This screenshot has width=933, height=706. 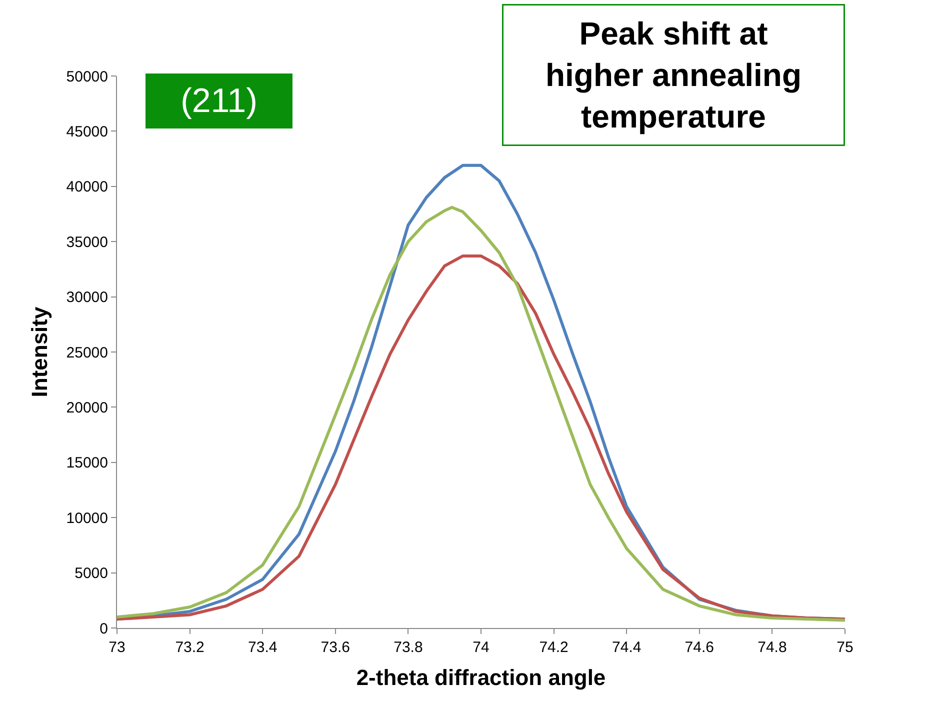 What do you see at coordinates (87, 518) in the screenshot?
I see `y-tick-label: 10000` at bounding box center [87, 518].